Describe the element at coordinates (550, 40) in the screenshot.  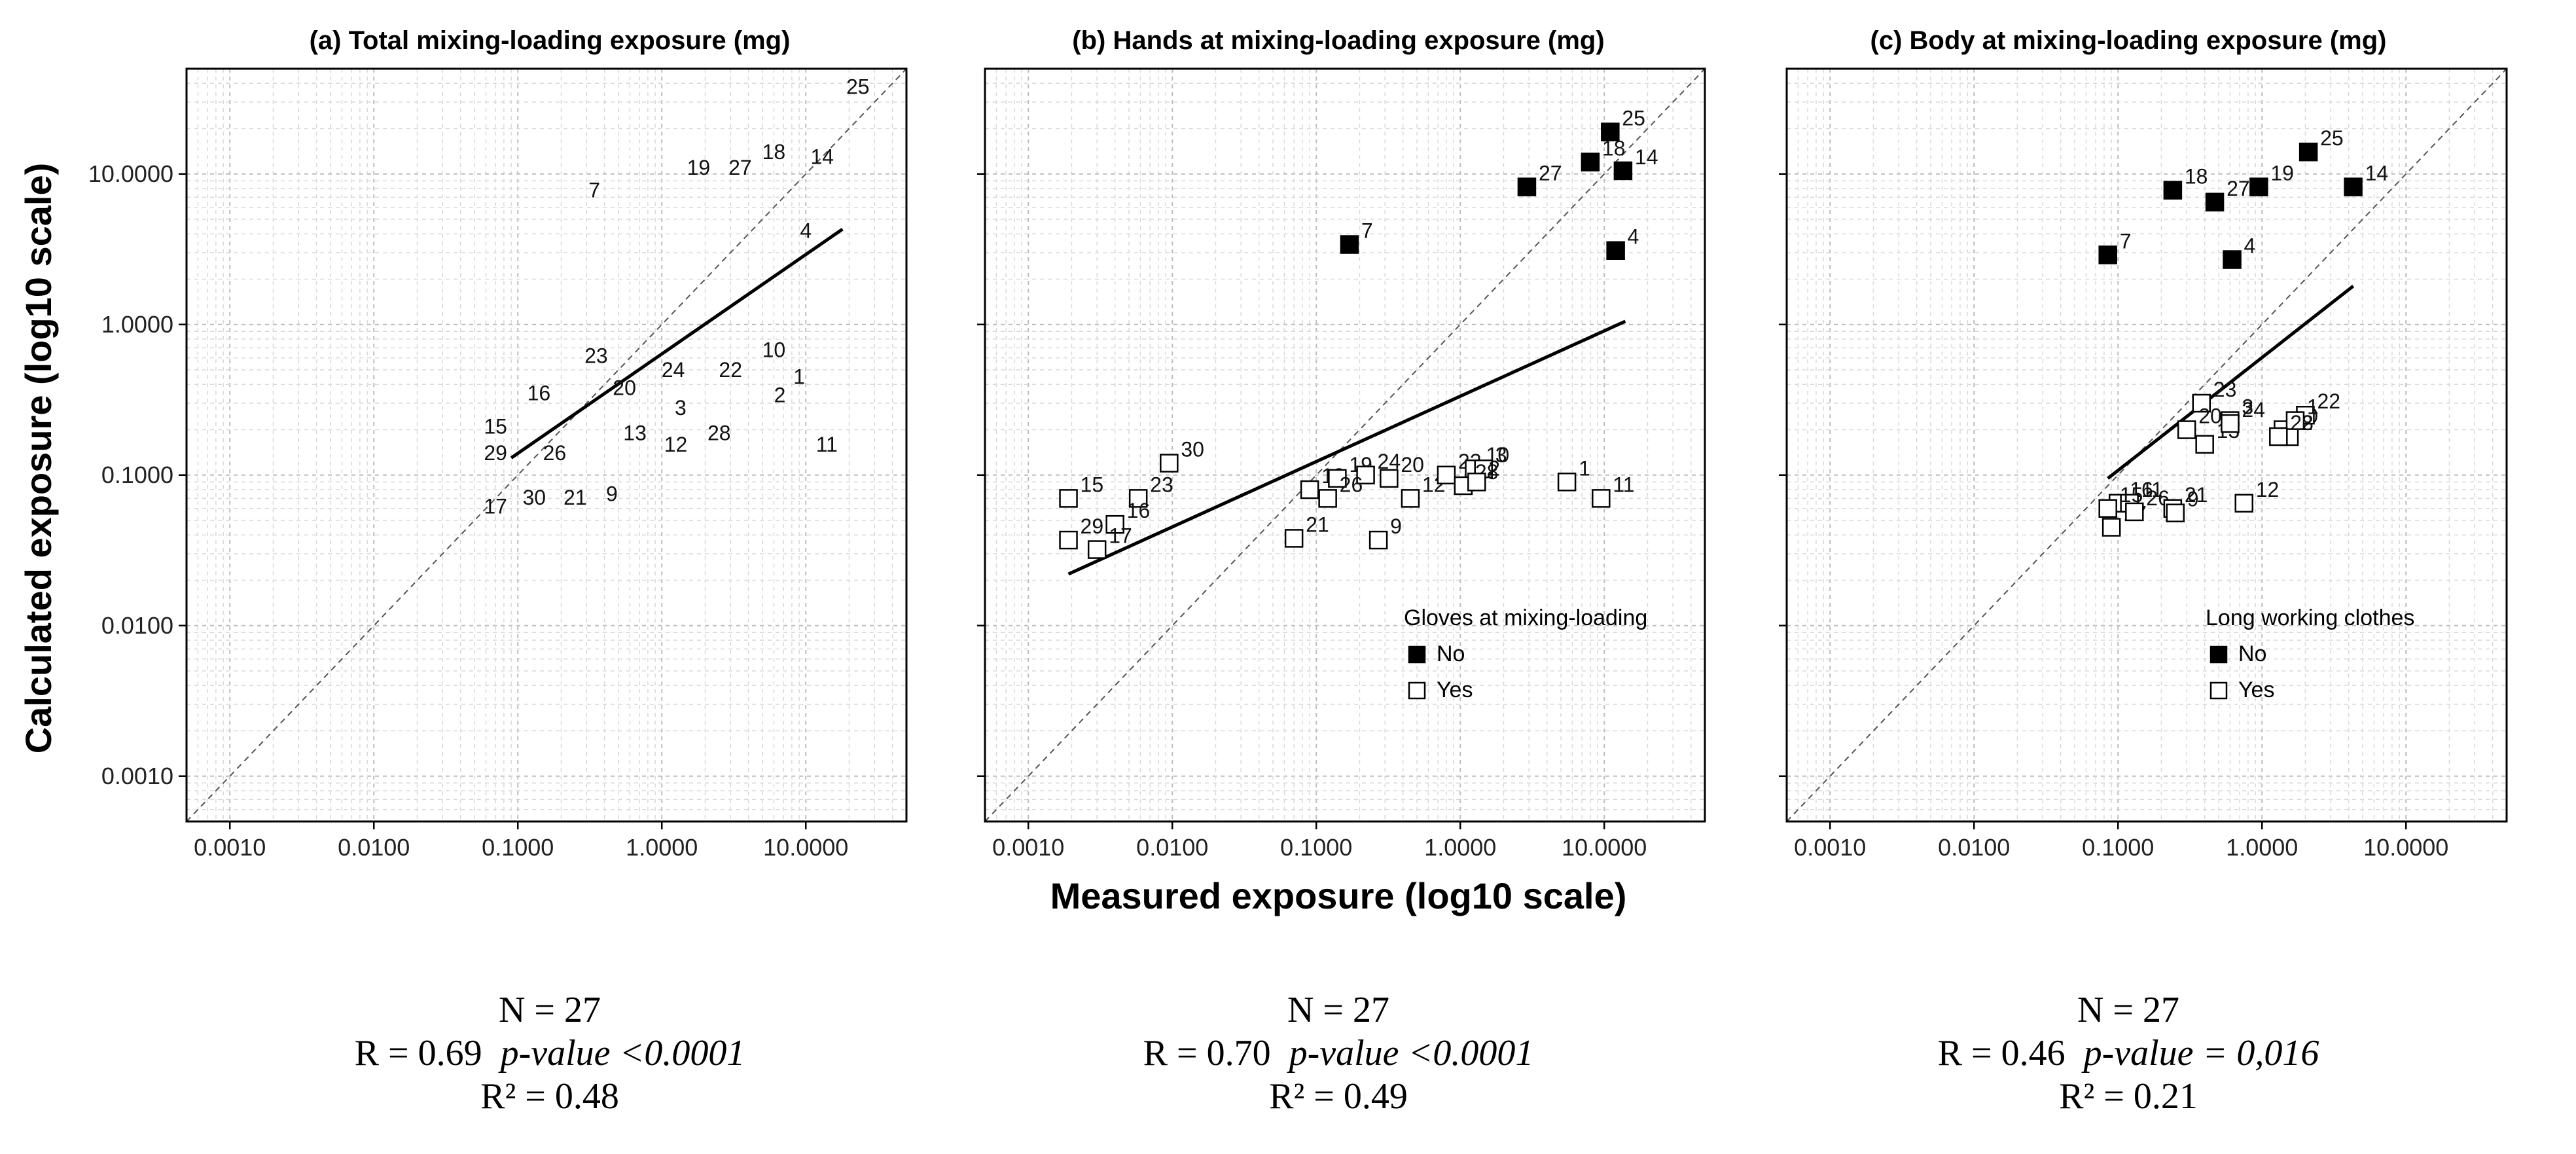
I see `panel-title: (a) Total mixing-loading exposure (mg)` at that location.